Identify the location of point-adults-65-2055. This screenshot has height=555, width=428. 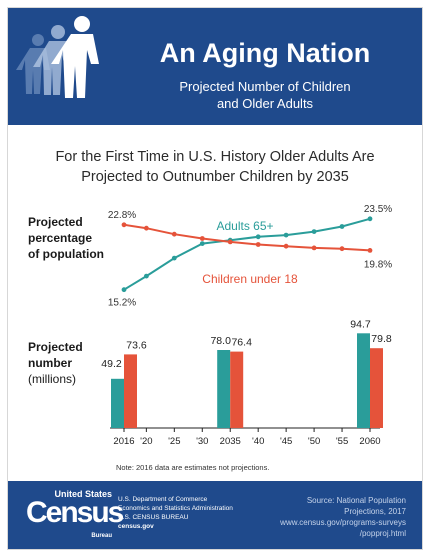
(342, 226).